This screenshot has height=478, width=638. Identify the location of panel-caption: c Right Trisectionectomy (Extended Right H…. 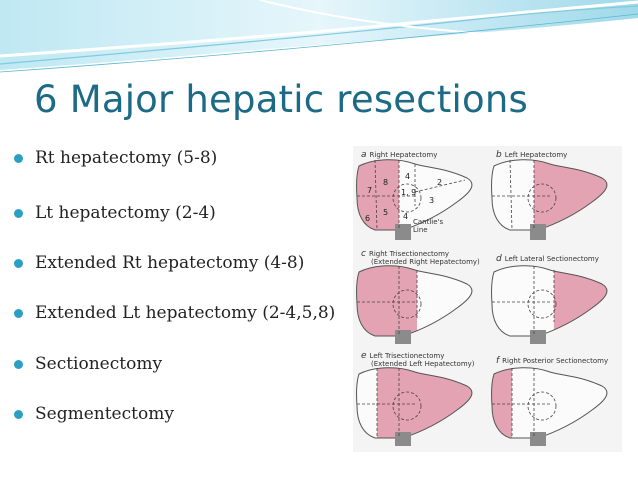
(420, 258).